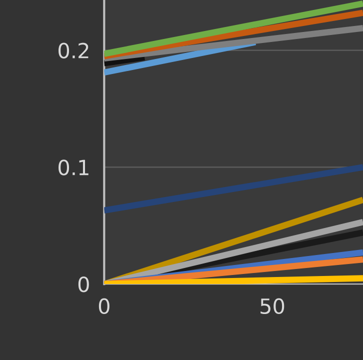 This screenshot has width=363, height=360. I want to click on y-tick-label: 0, so click(83, 284).